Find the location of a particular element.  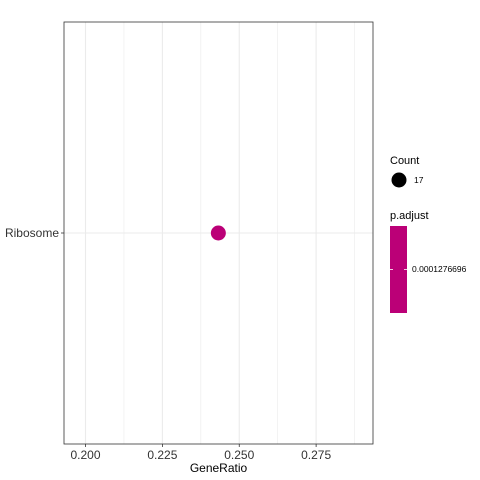

x-axis-title: GeneRatio is located at coordinates (219, 468).